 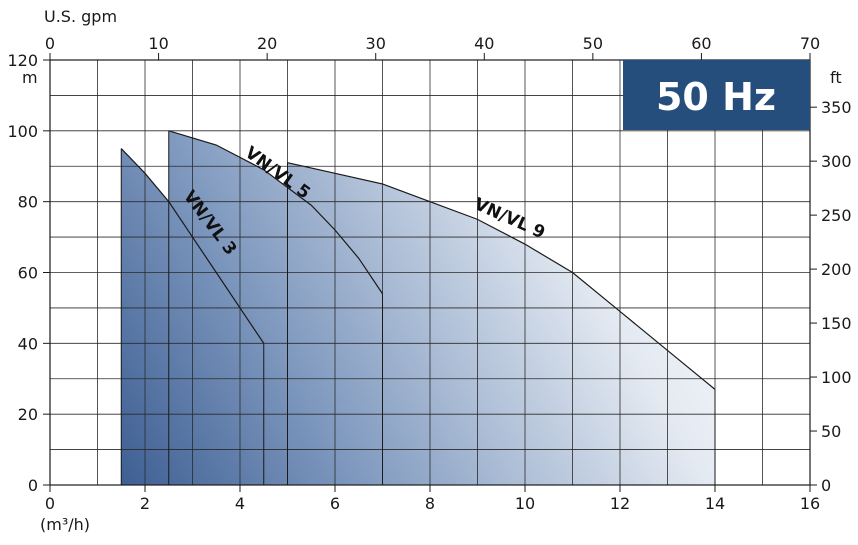 I want to click on y-primary-tick-label: 100, so click(x=22, y=131).